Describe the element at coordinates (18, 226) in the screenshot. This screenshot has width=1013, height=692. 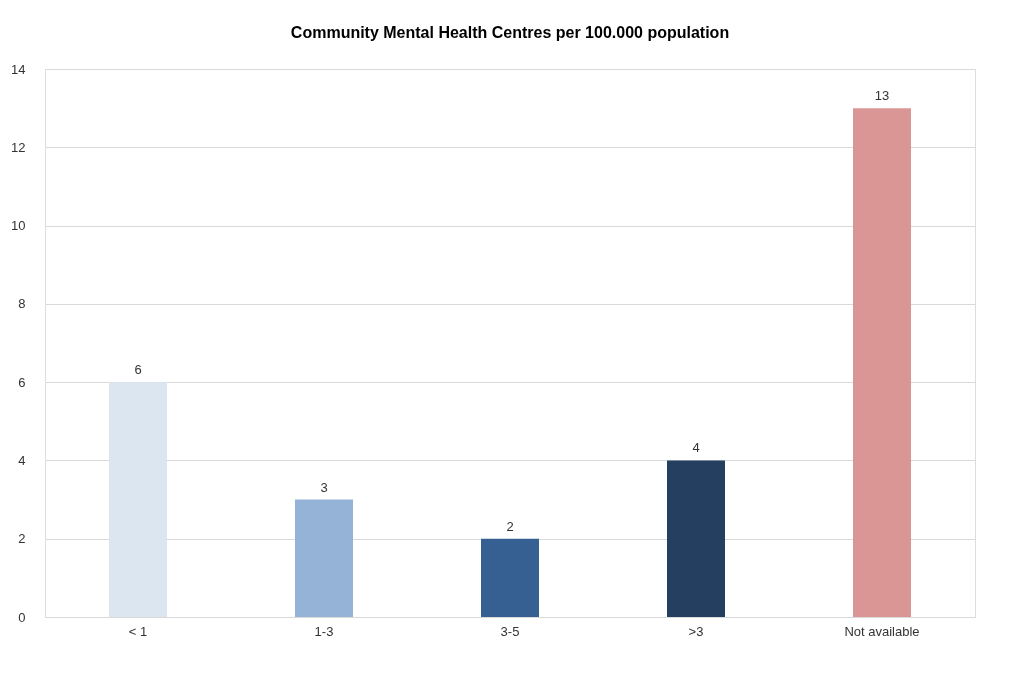
I see `y-tick-label: 10` at that location.